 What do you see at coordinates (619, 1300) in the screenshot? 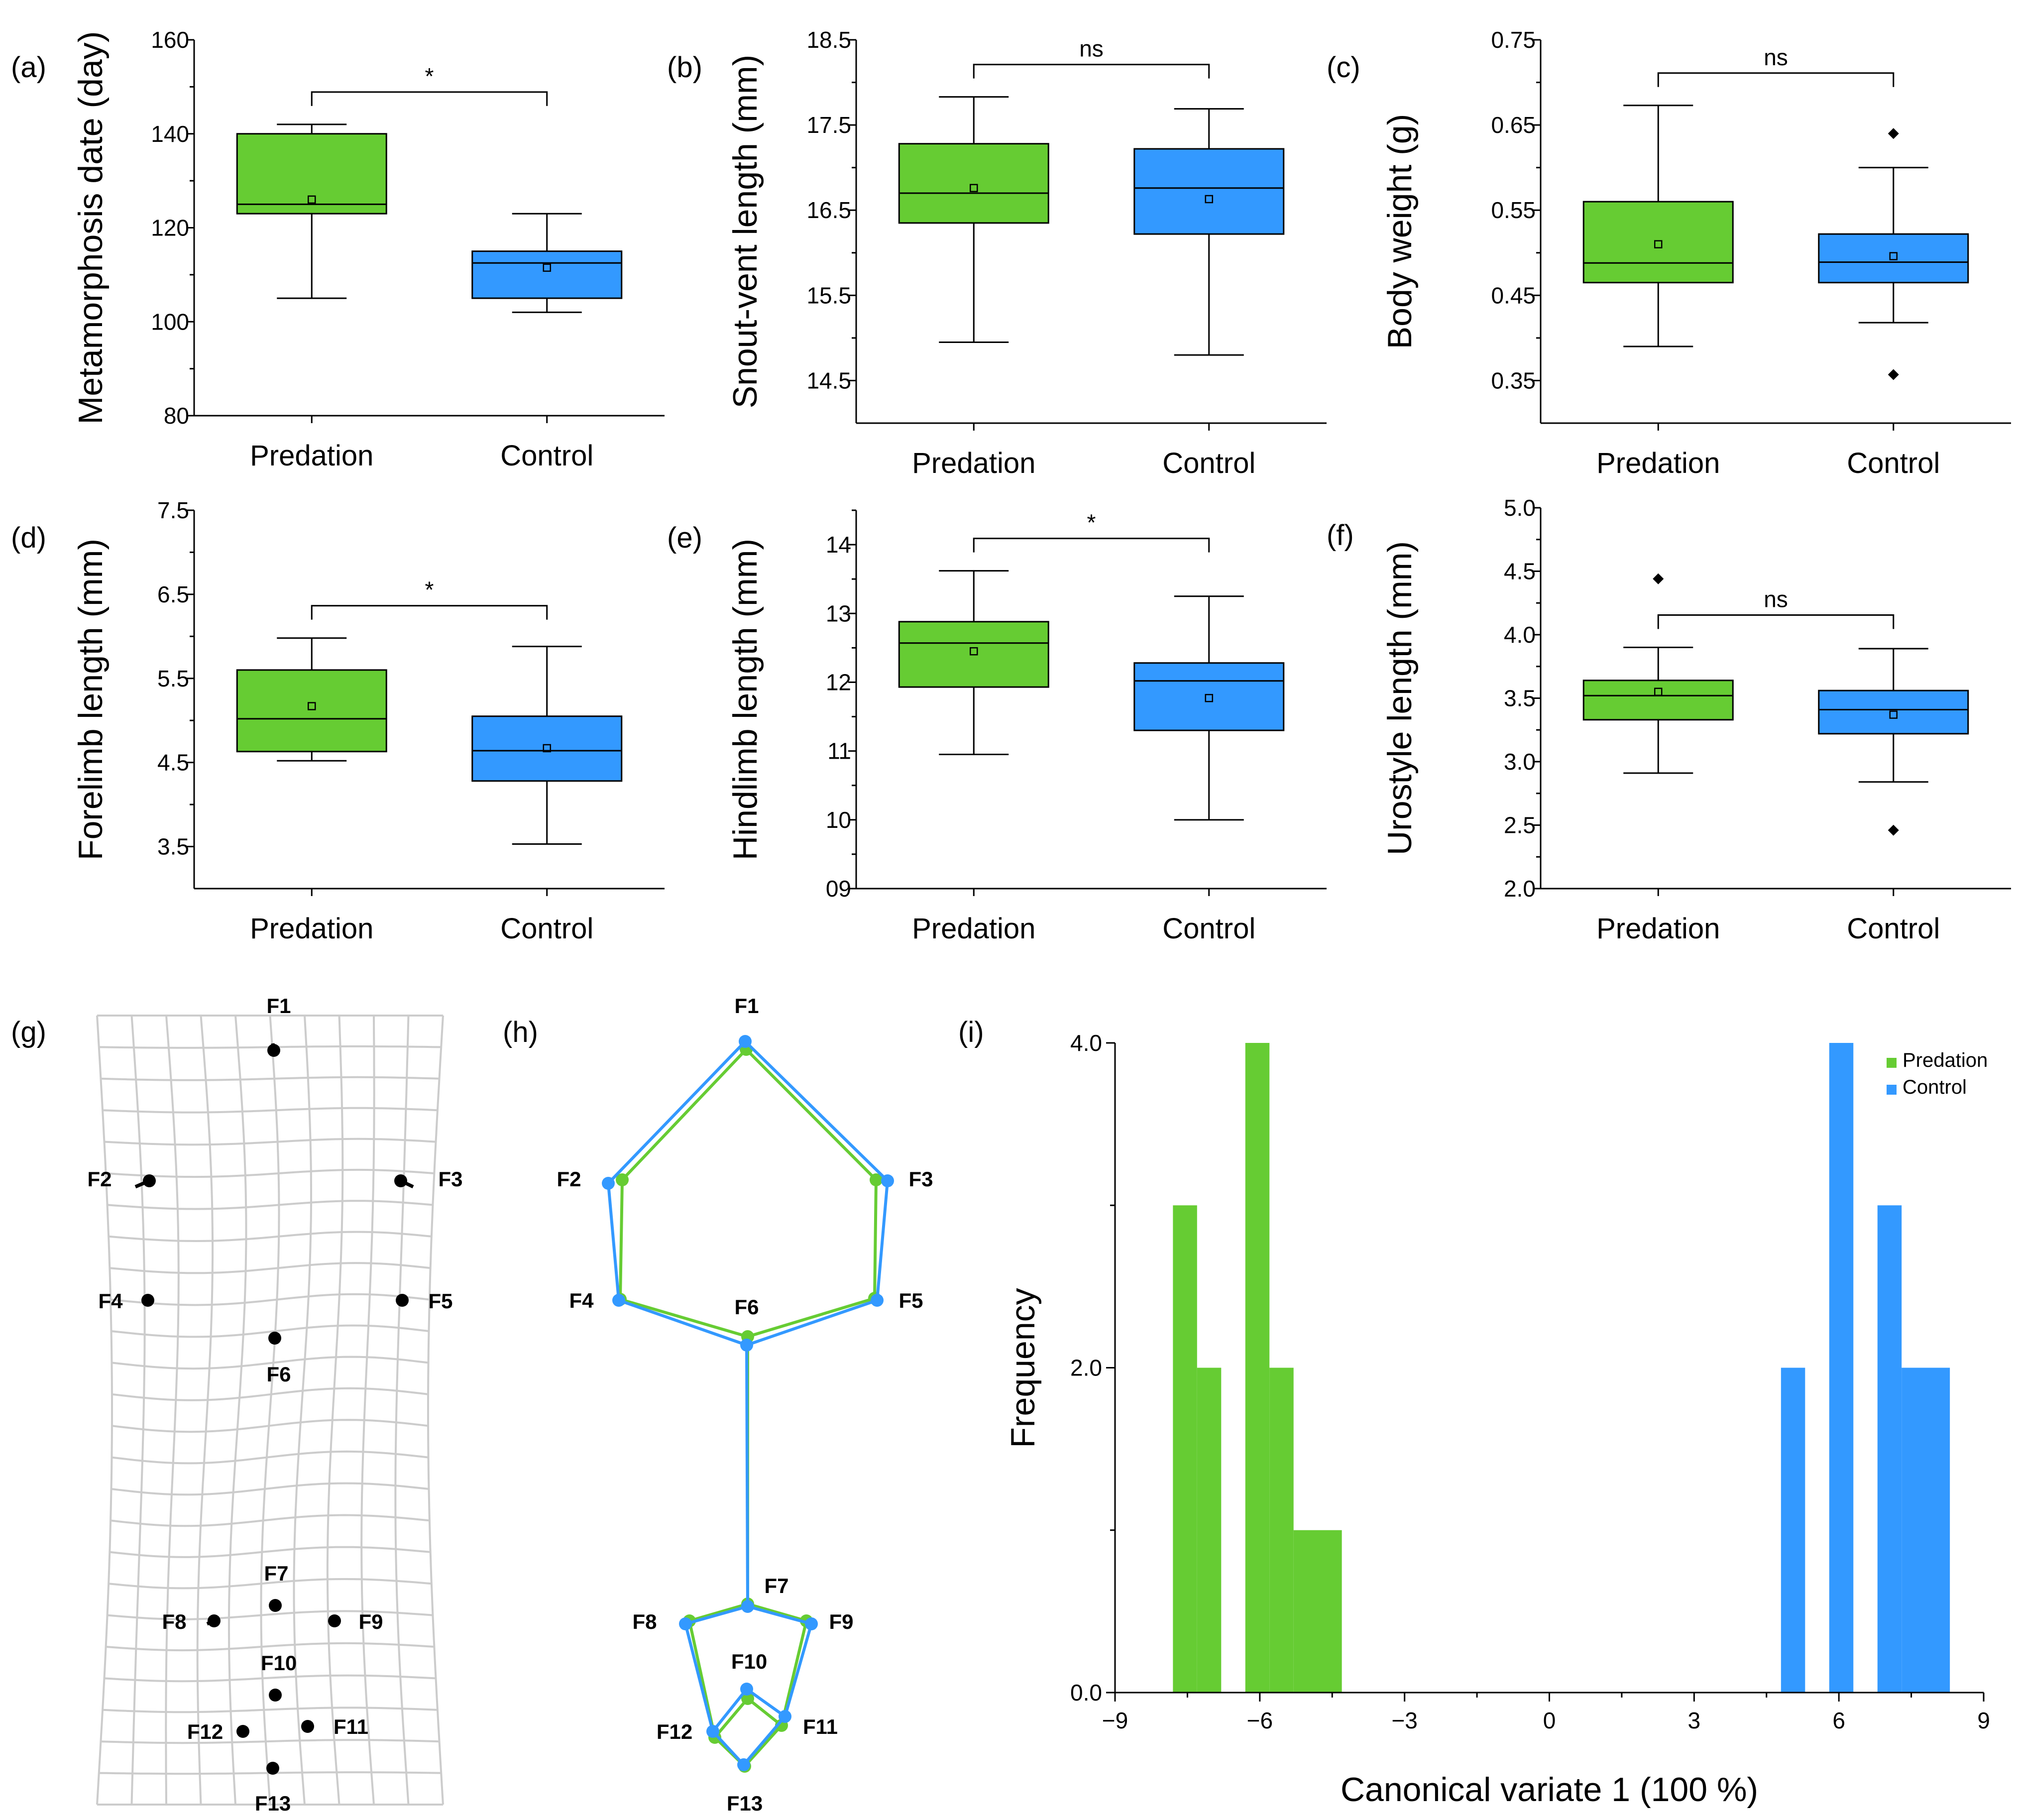
I see `wireframe-node-f4` at bounding box center [619, 1300].